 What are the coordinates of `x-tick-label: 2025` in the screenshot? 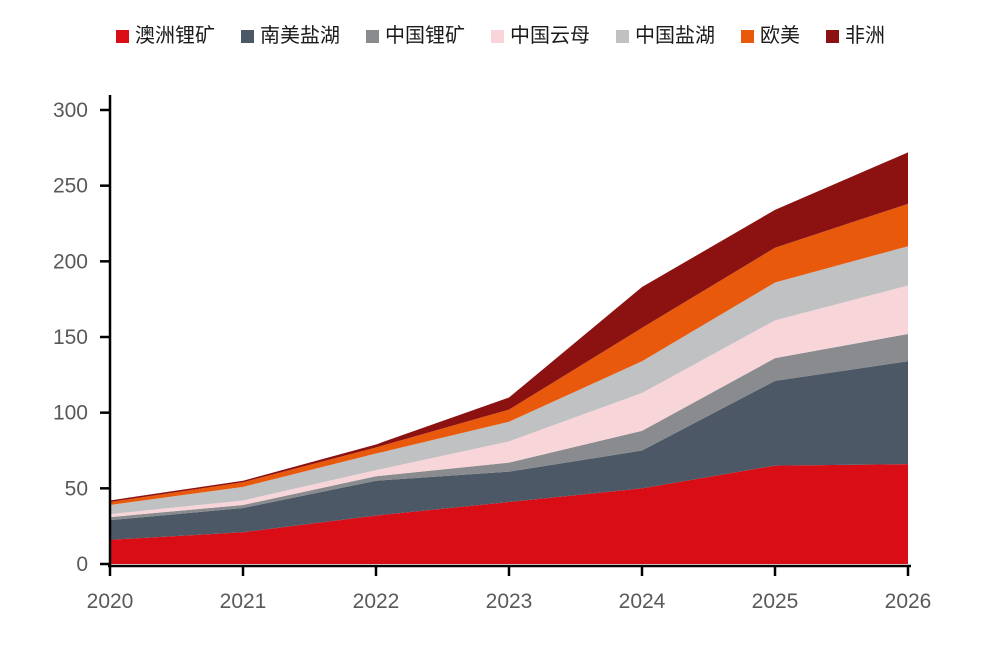 It's located at (775, 601).